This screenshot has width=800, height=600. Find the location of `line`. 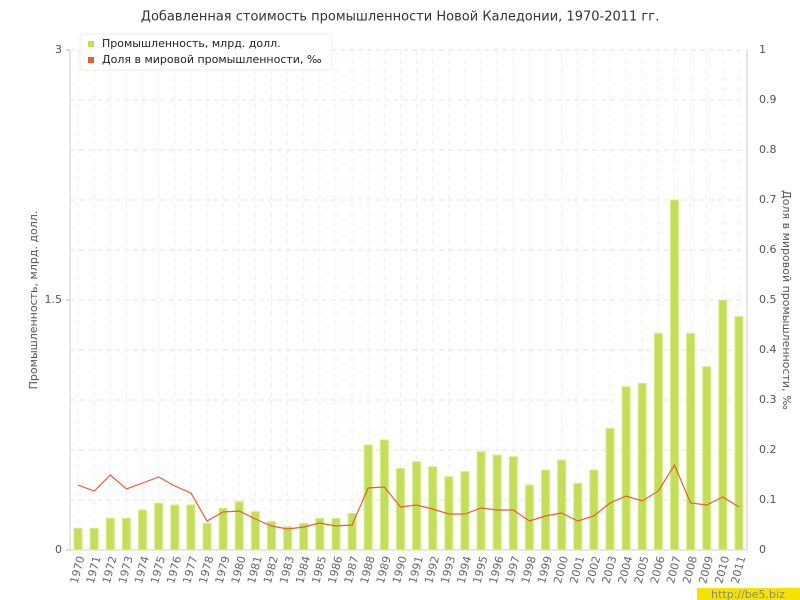

line is located at coordinates (408, 496).